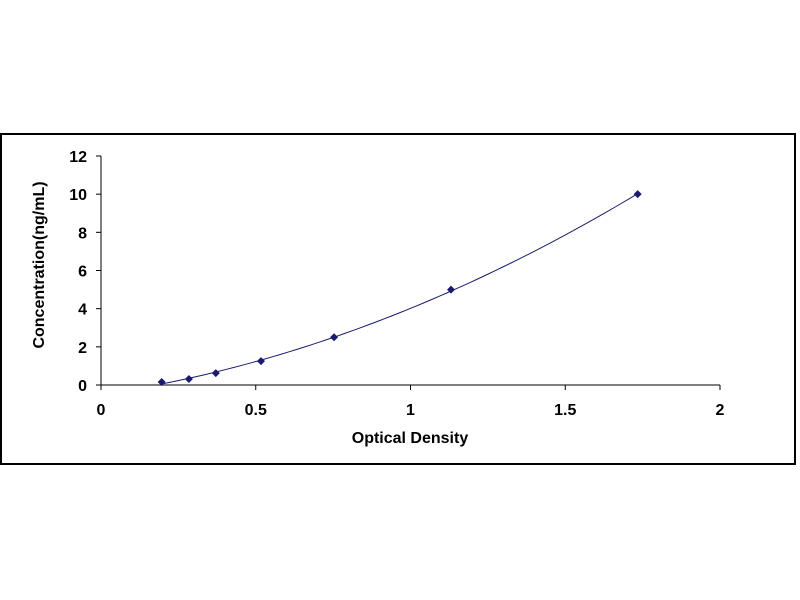 This screenshot has width=800, height=600. Describe the element at coordinates (78, 195) in the screenshot. I see `y-tick-label: 10` at that location.